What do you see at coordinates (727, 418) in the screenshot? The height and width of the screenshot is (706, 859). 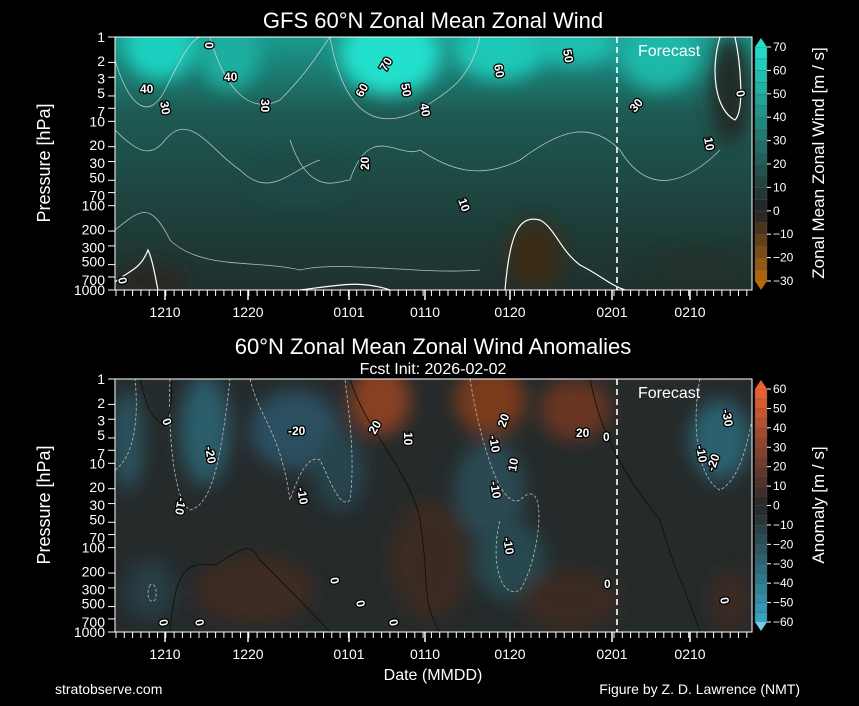 I see `contour-label: -30` at bounding box center [727, 418].